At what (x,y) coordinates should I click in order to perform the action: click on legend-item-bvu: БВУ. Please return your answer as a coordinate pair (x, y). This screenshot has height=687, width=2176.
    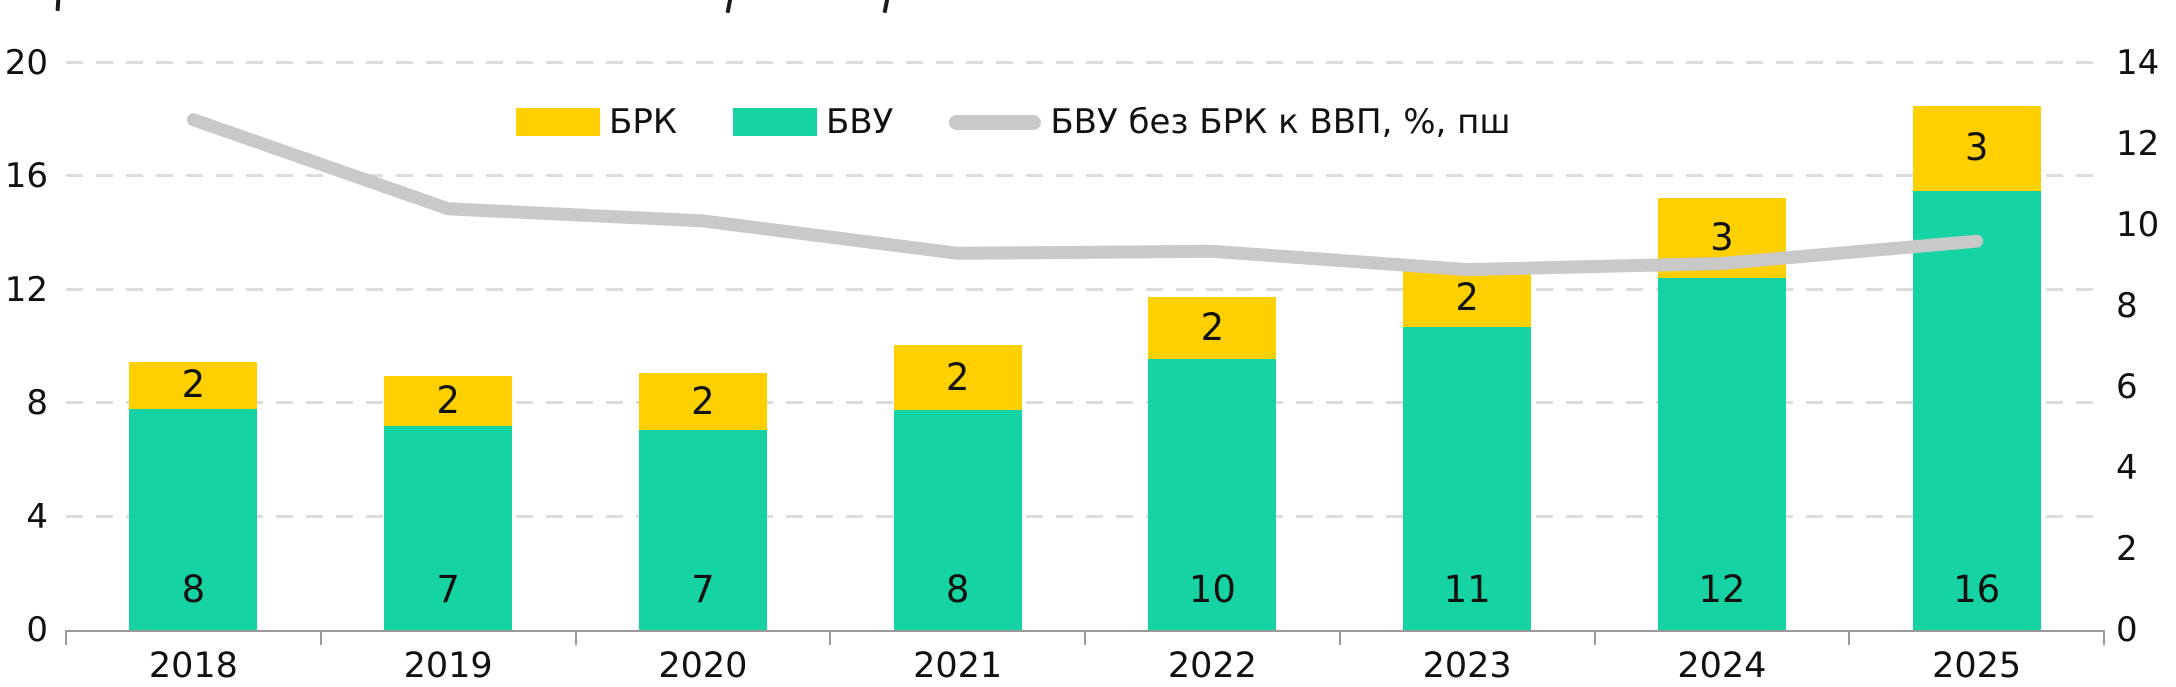
    Looking at the image, I should click on (813, 122).